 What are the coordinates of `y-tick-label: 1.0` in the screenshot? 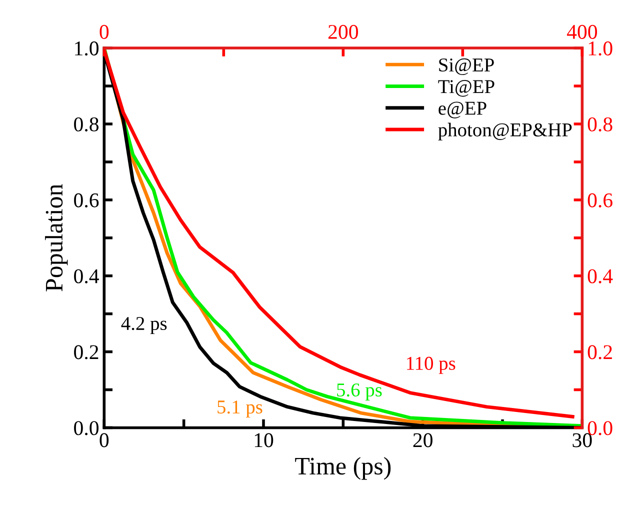 It's located at (87, 48).